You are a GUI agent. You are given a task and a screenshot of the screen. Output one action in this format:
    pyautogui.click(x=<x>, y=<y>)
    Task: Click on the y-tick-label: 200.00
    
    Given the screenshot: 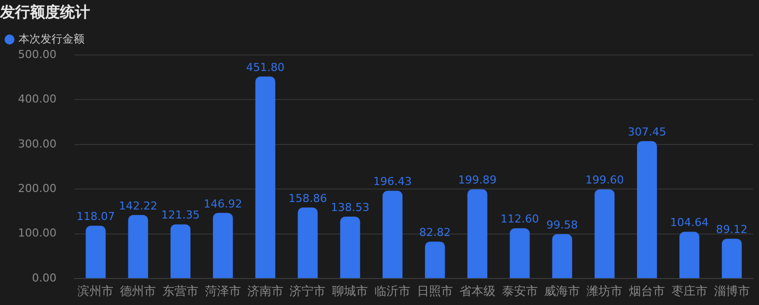 What is the action you would take?
    pyautogui.click(x=37, y=189)
    